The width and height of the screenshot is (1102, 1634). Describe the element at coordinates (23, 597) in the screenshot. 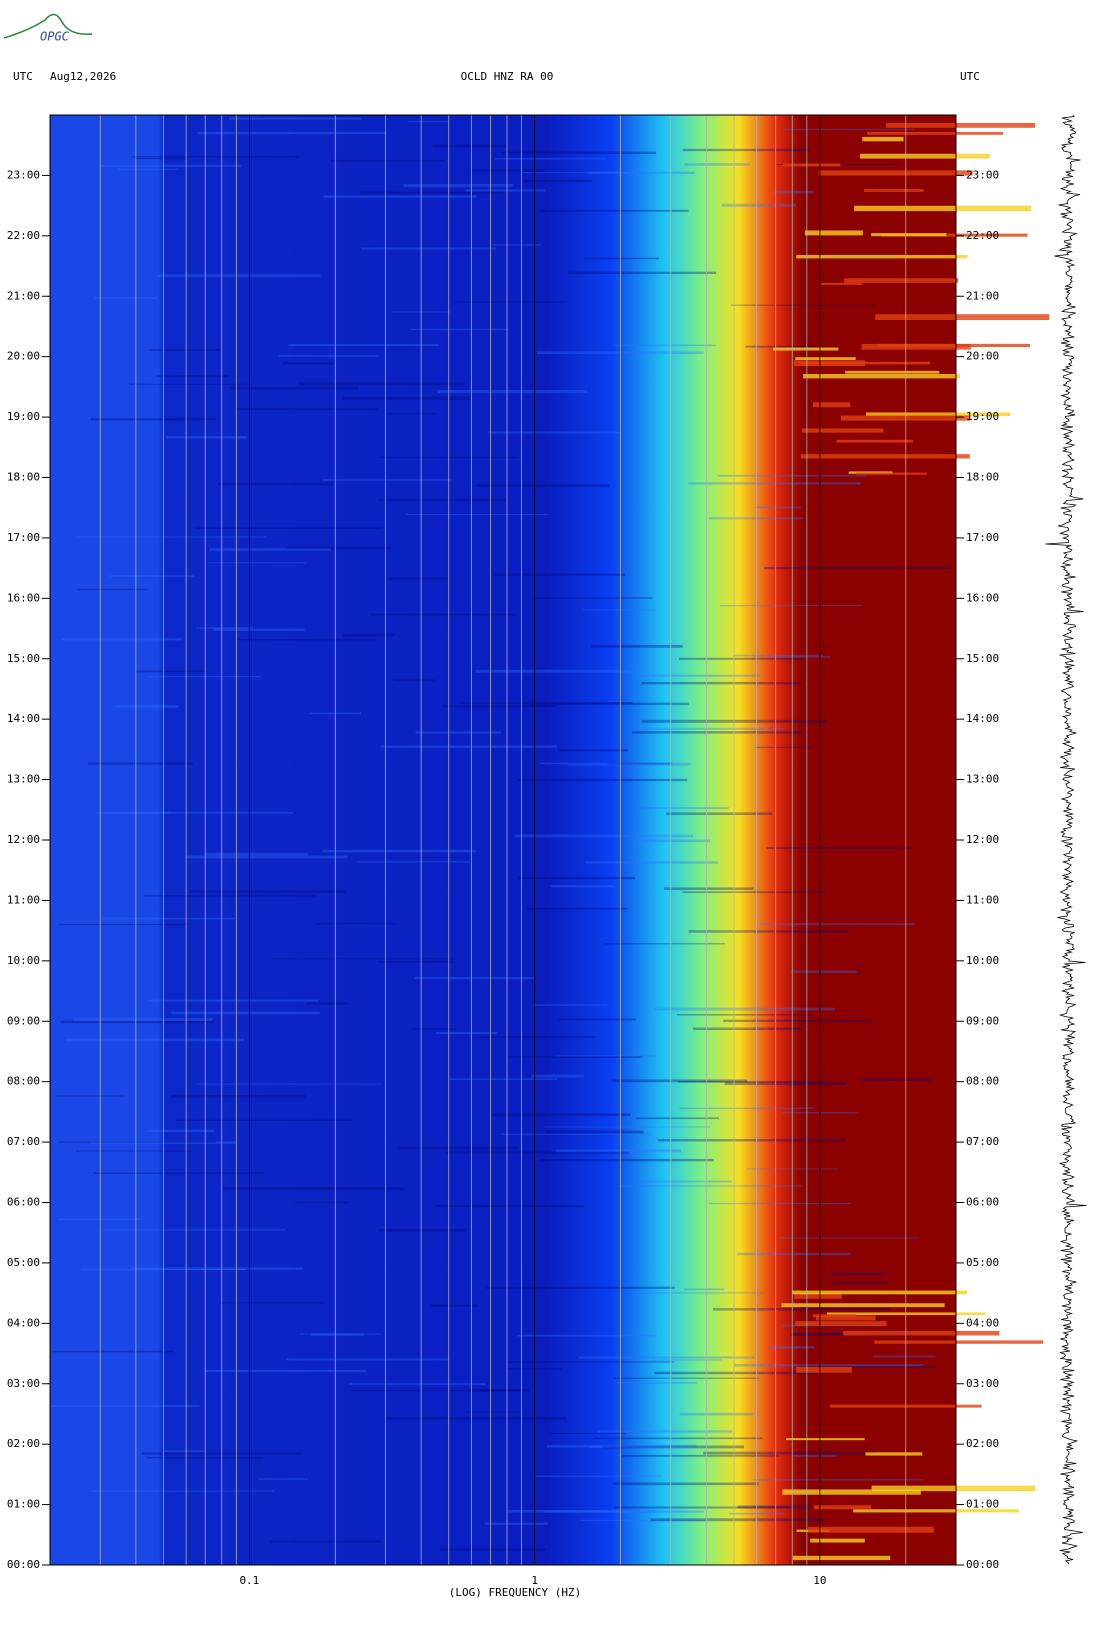

I see `y-tick-label: 16:00` at that location.